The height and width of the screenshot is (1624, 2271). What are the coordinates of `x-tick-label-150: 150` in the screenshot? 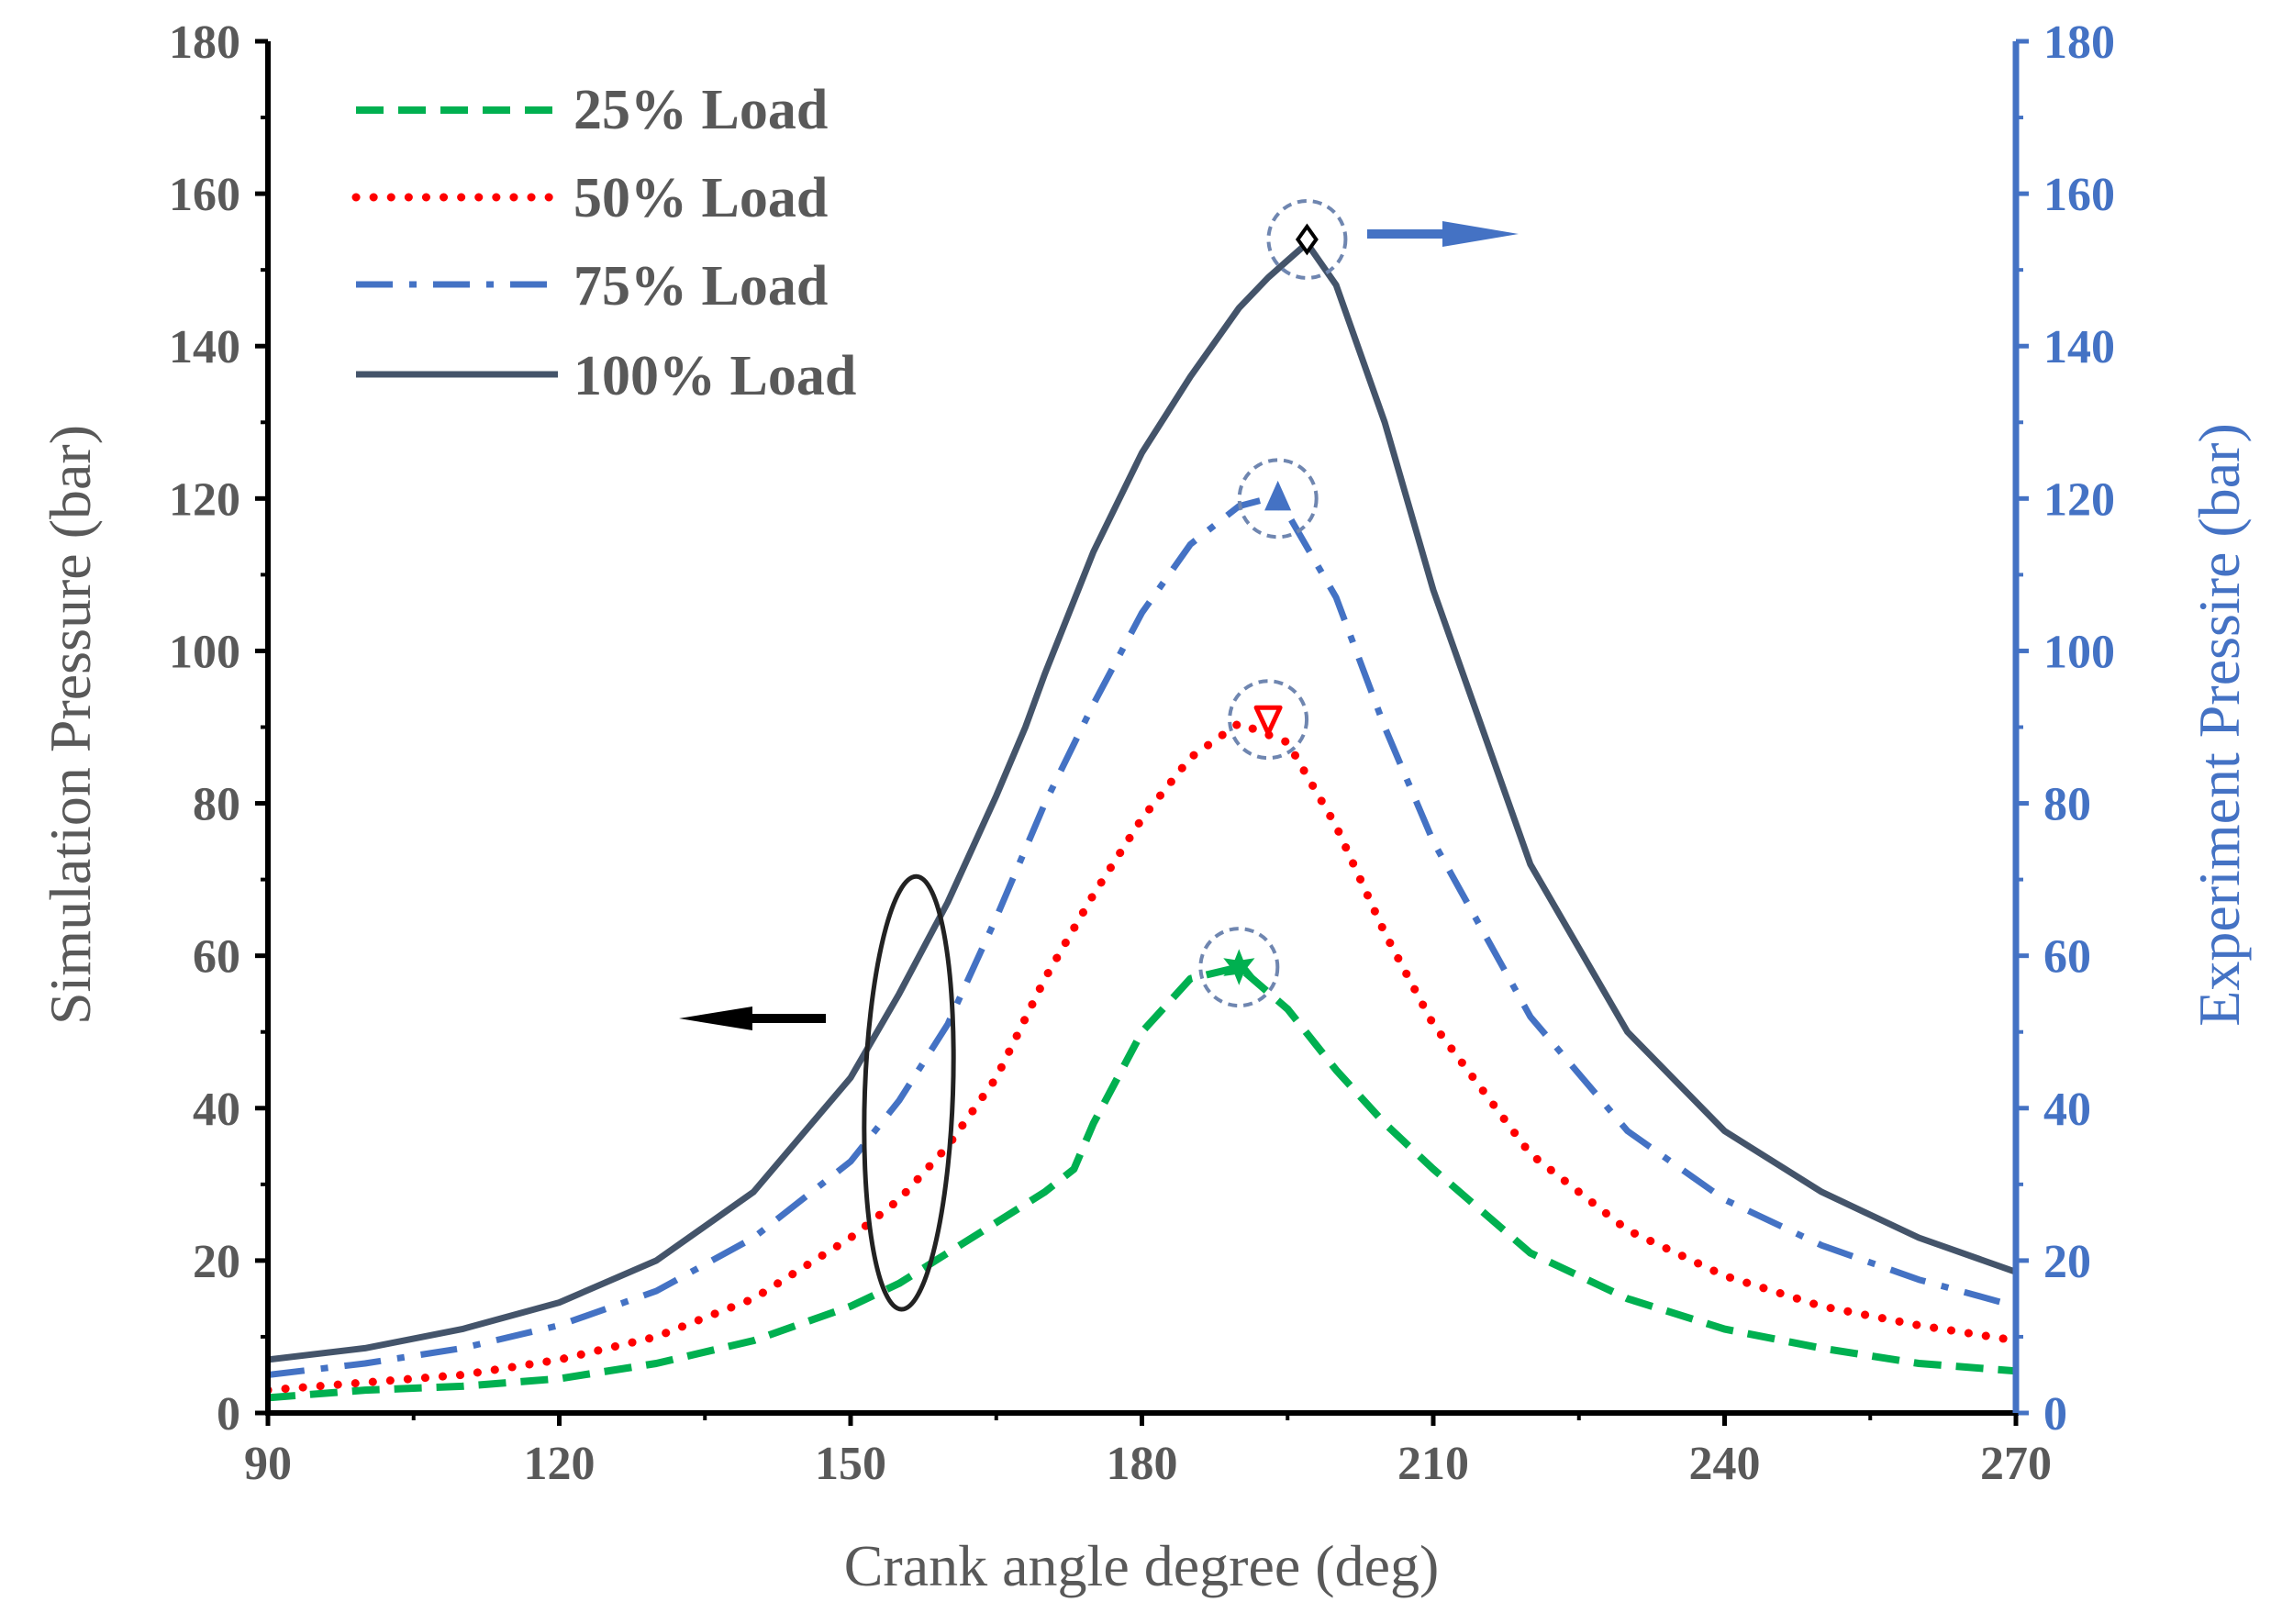 It's located at (850, 1464).